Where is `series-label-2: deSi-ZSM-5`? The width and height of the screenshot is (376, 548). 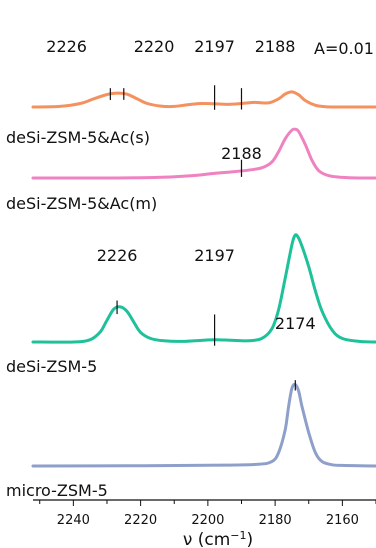 series-label-2: deSi-ZSM-5 is located at coordinates (51, 366).